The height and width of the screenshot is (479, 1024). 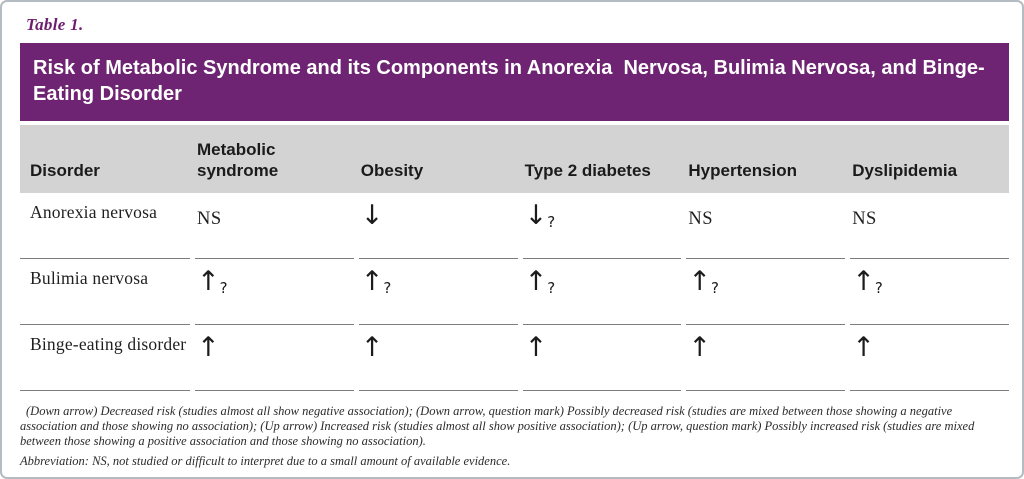 I want to click on cell-value: ↓, so click(x=438, y=226).